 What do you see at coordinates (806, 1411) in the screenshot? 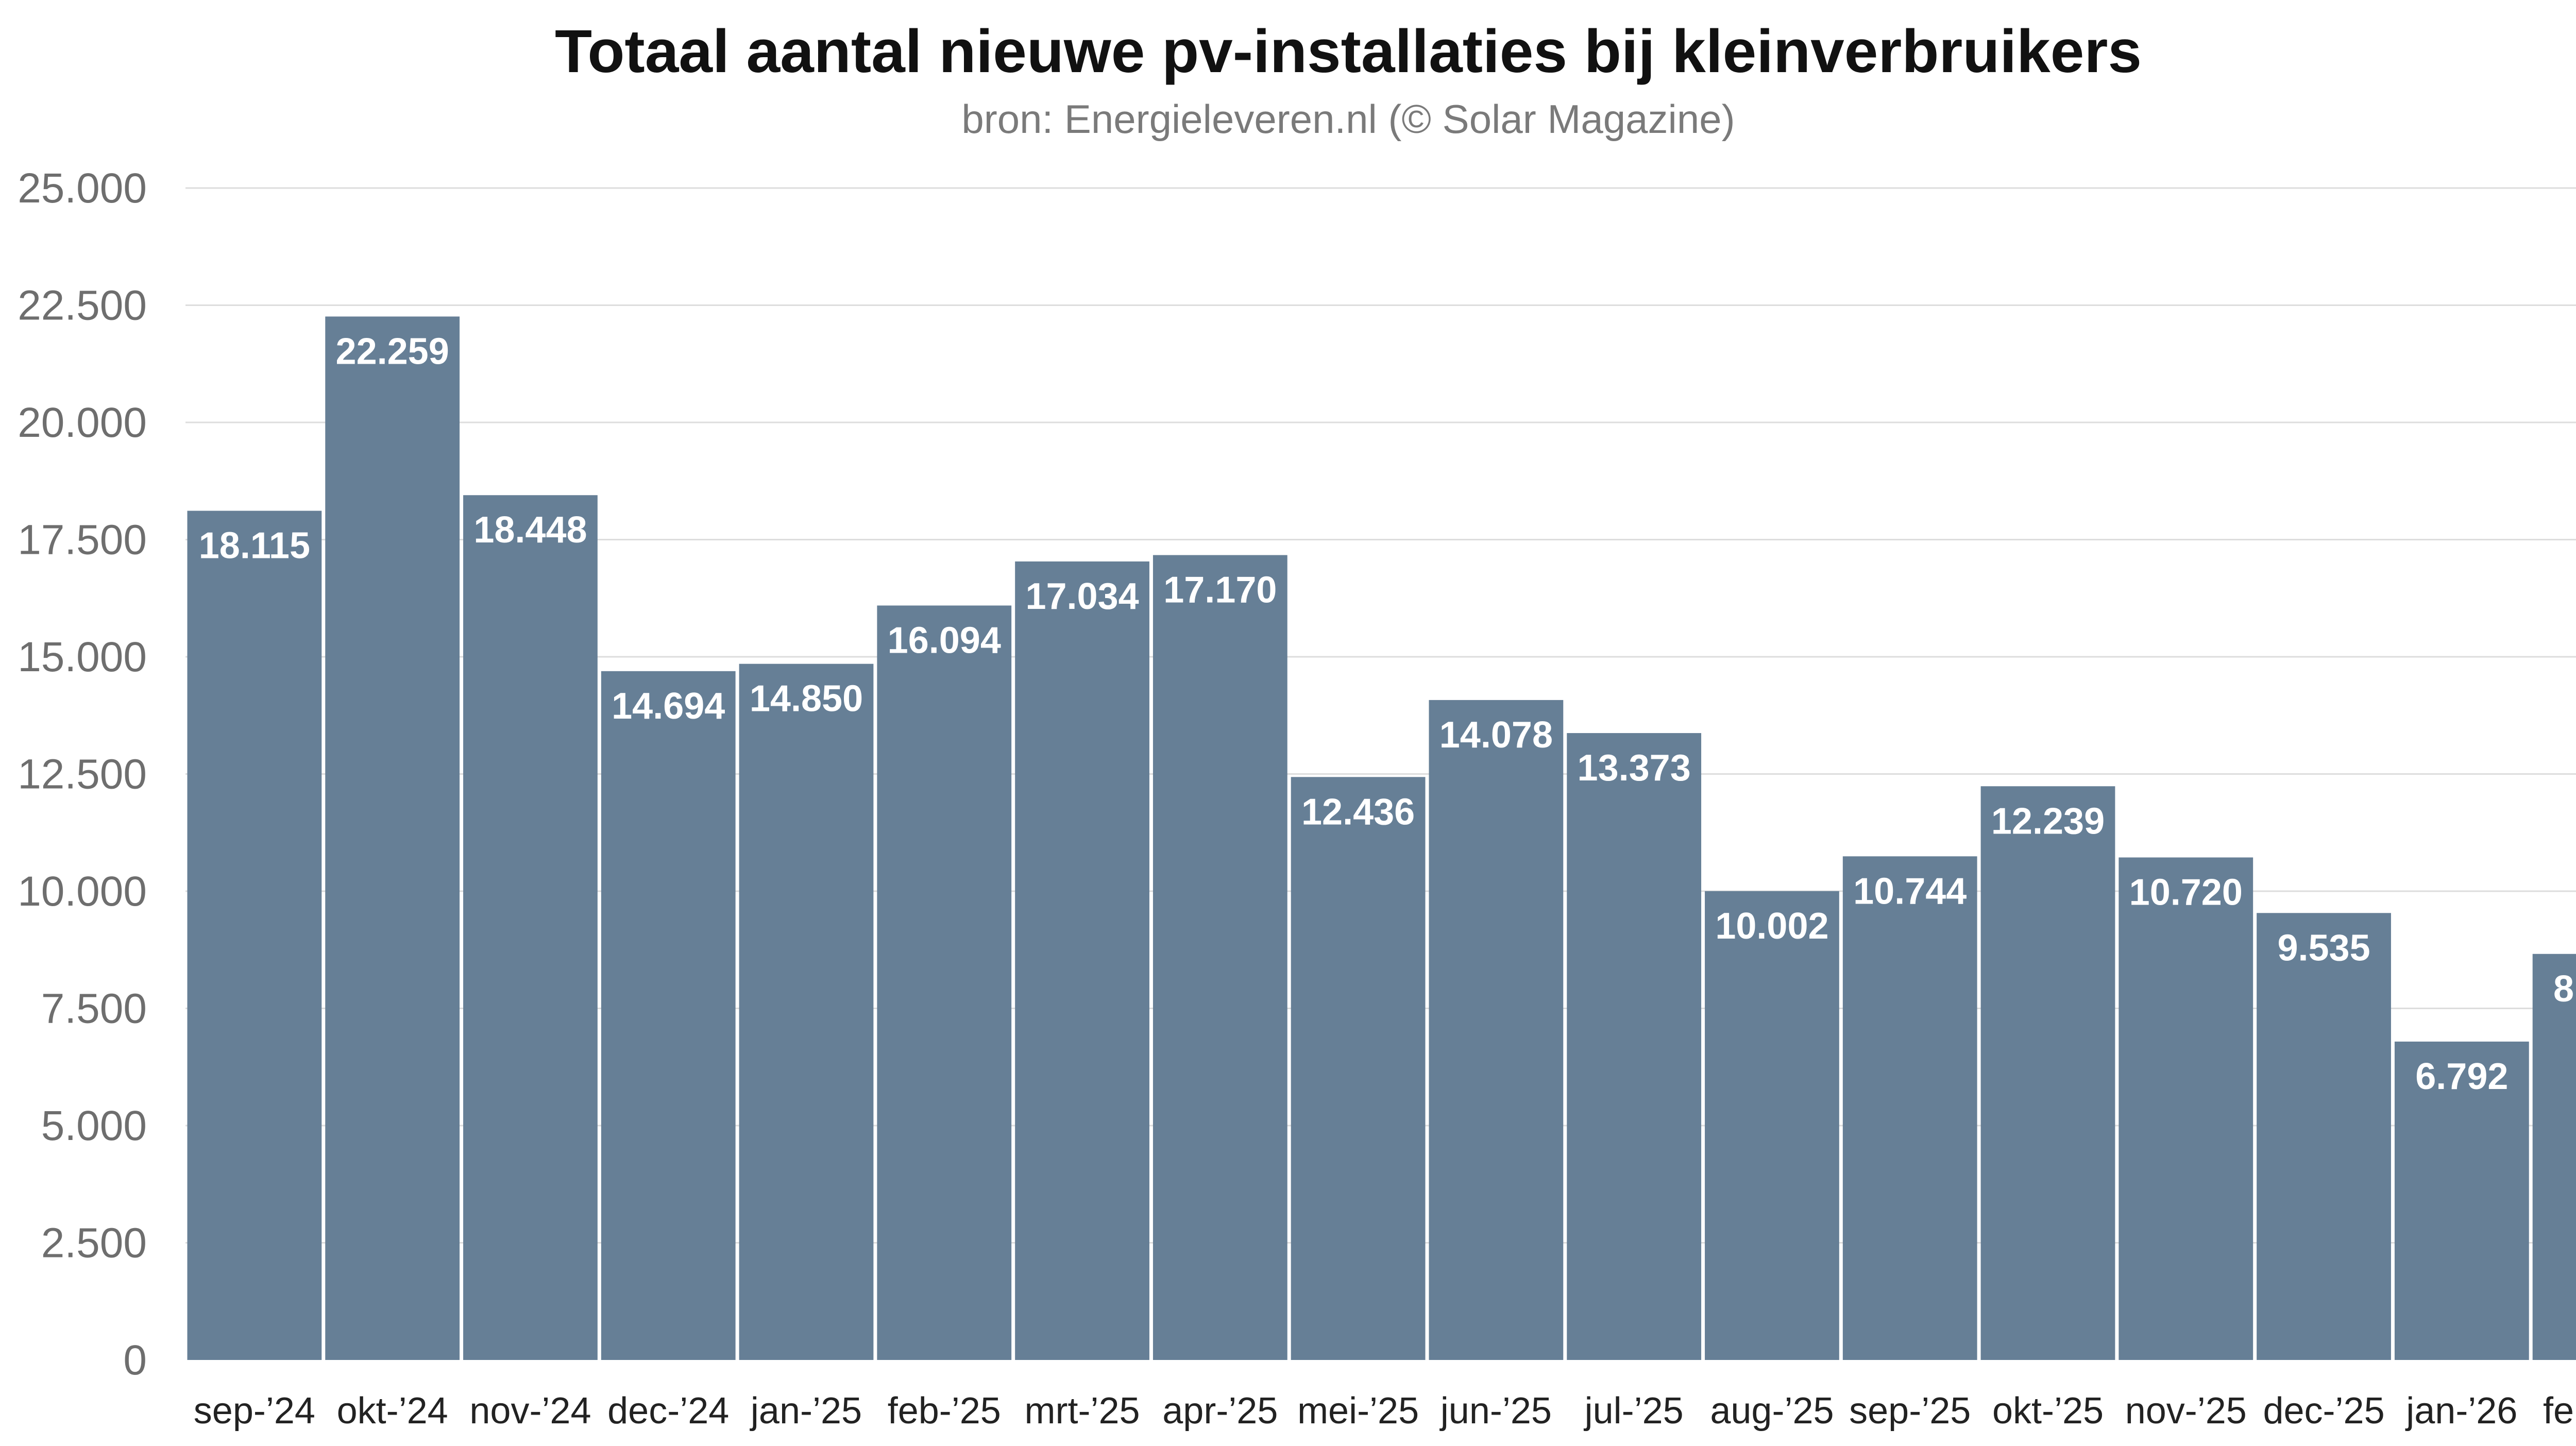
I see `x-tick-label: jan-’25` at bounding box center [806, 1411].